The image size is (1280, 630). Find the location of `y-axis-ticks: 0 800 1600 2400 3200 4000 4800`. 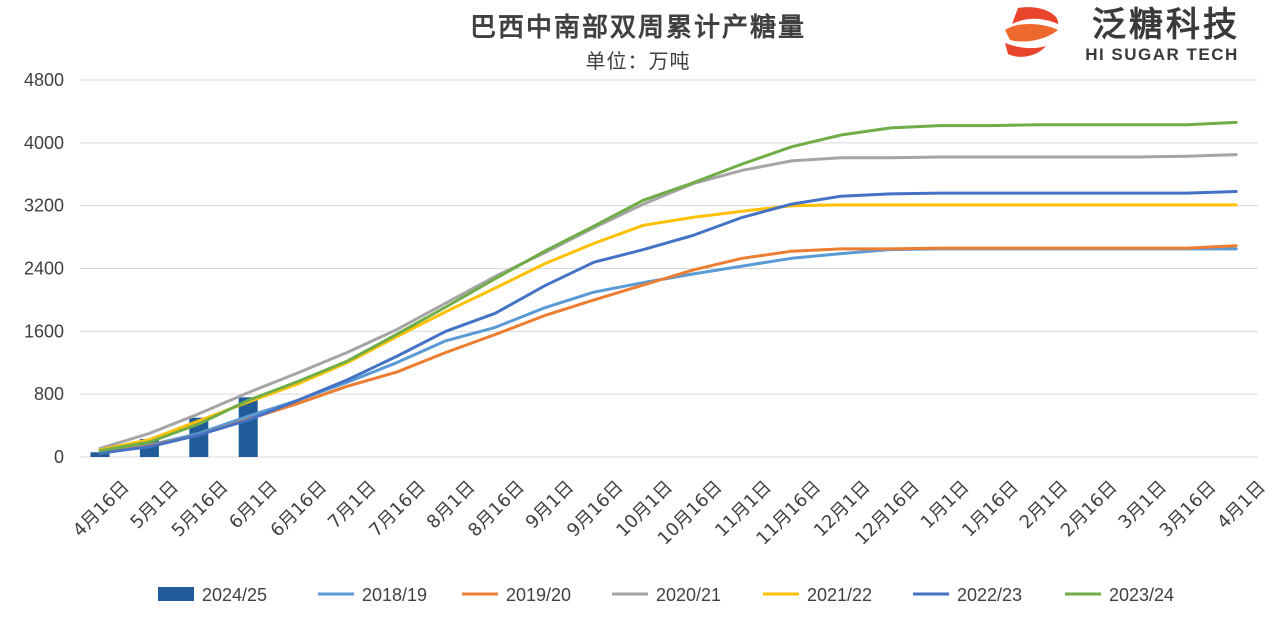

y-axis-ticks: 0 800 1600 2400 3200 4000 4800 is located at coordinates (44, 268).